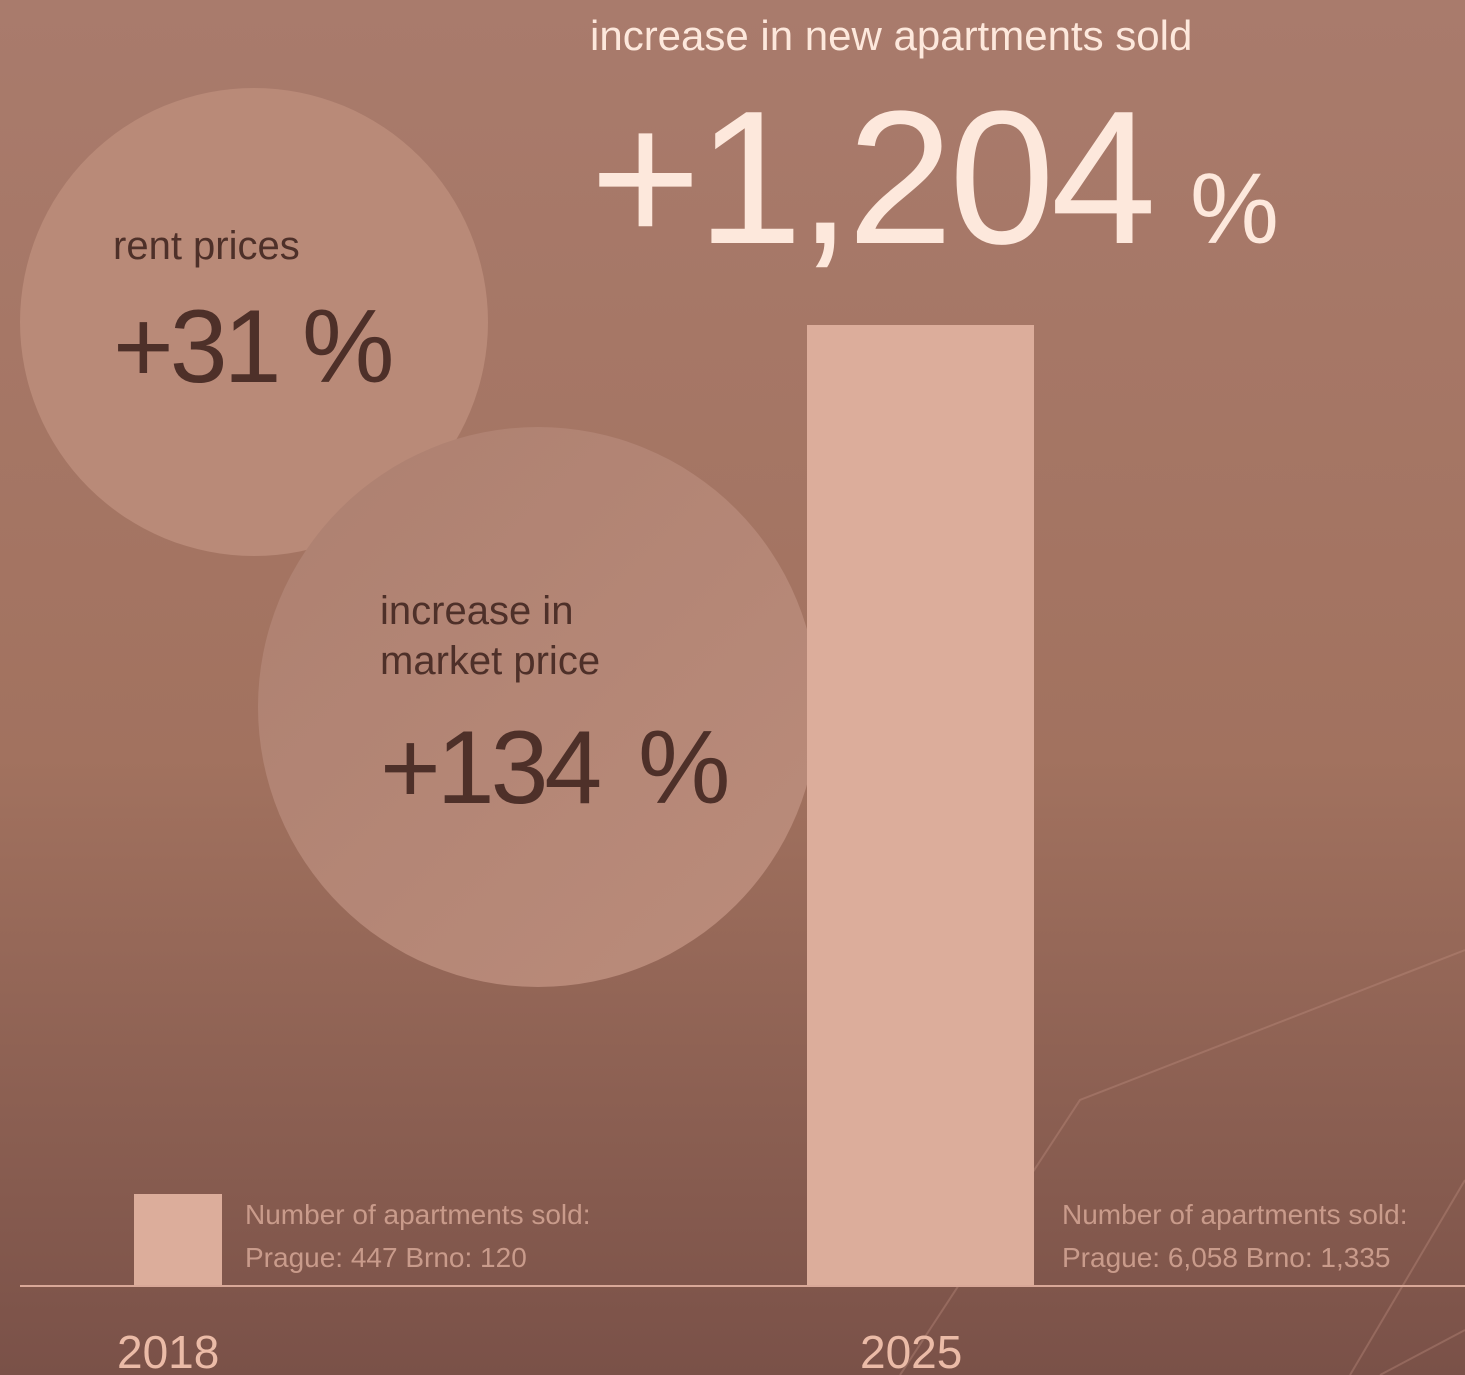 This screenshot has height=1375, width=1465. Describe the element at coordinates (490, 661) in the screenshot. I see `stat-label: market price` at that location.